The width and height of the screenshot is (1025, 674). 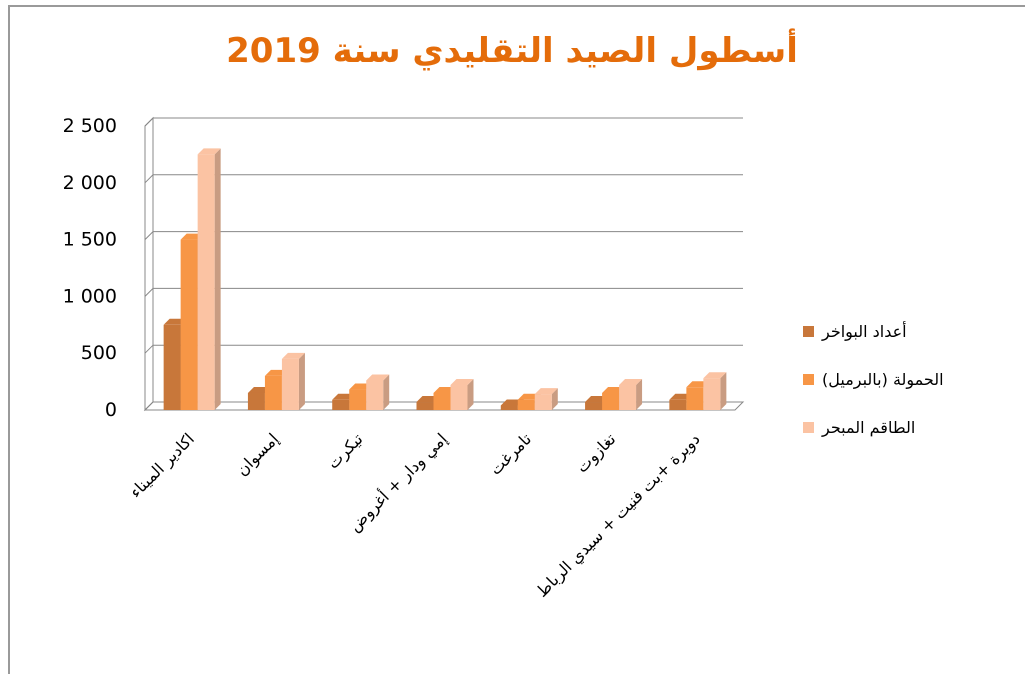 I want to click on x-tick-label: تامرغت, so click(x=511, y=454).